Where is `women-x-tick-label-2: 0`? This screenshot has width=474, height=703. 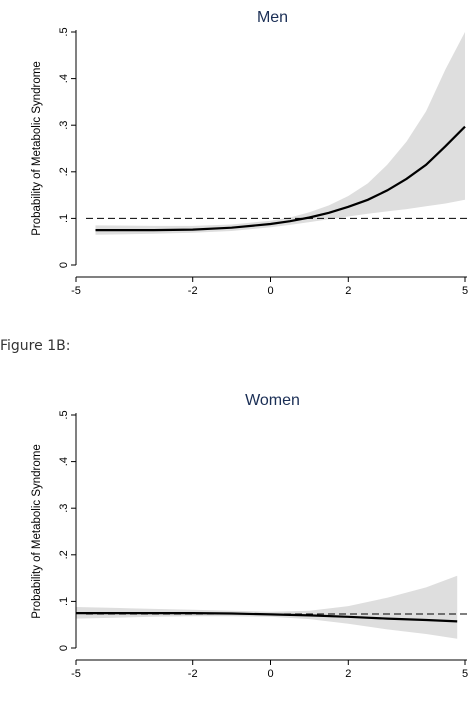
women-x-tick-label-2: 0 is located at coordinates (270, 674).